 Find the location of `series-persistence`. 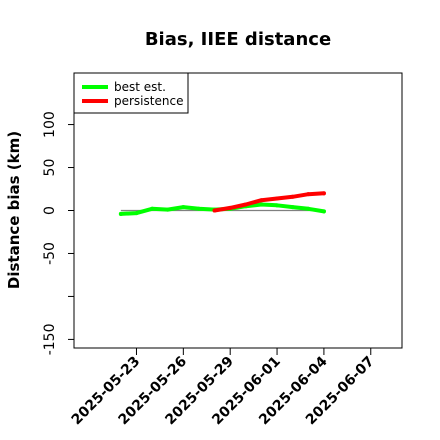

series-persistence is located at coordinates (269, 202).